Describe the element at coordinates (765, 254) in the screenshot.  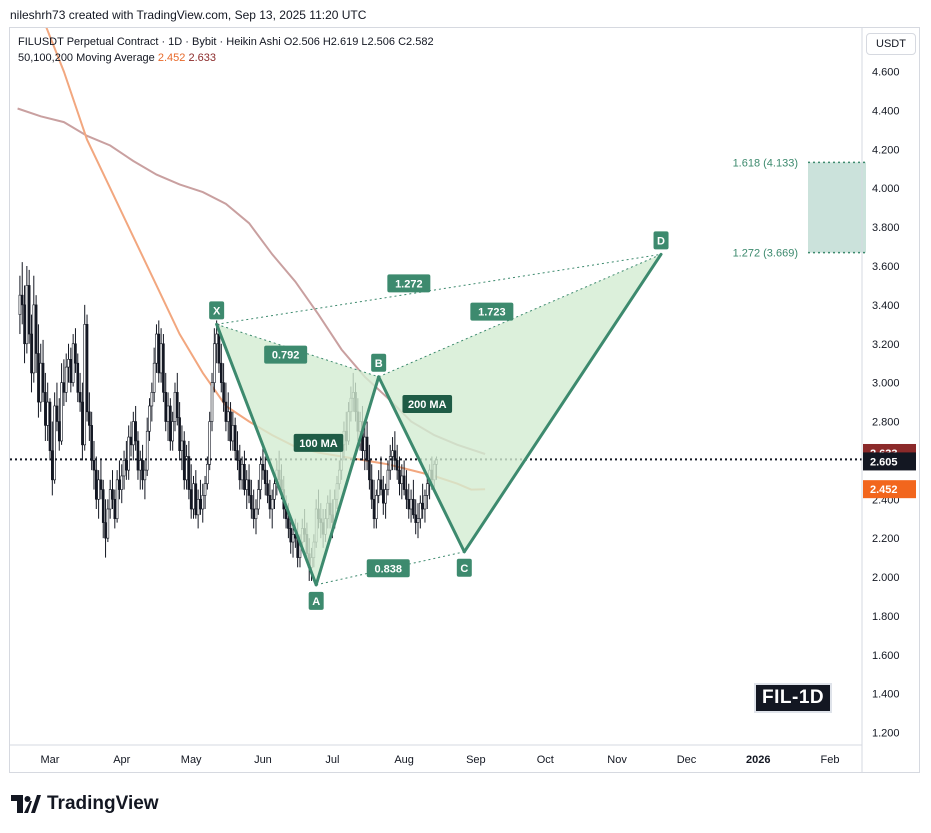
I see `target-level-label: 1.272 (3.669)` at that location.